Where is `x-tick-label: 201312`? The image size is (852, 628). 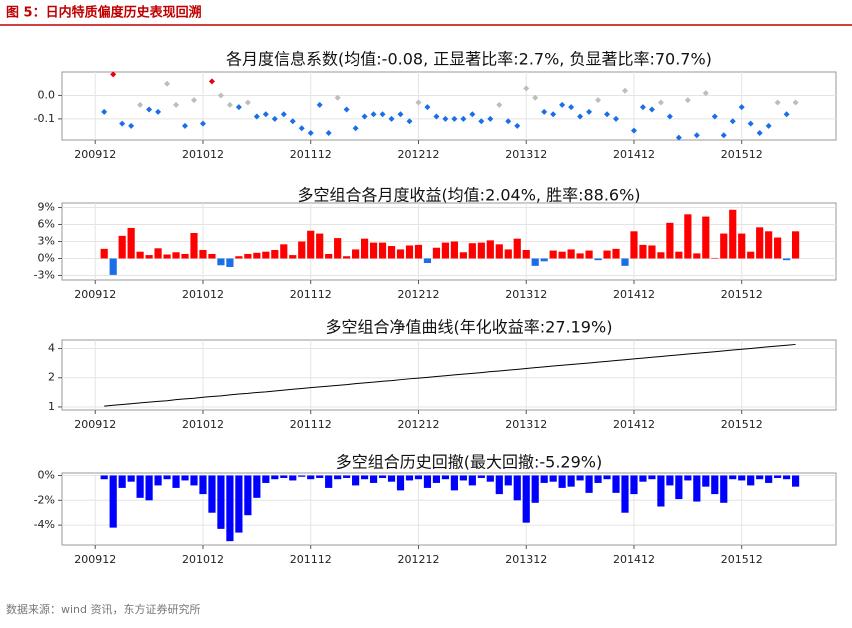
x-tick-label: 201312 is located at coordinates (526, 294).